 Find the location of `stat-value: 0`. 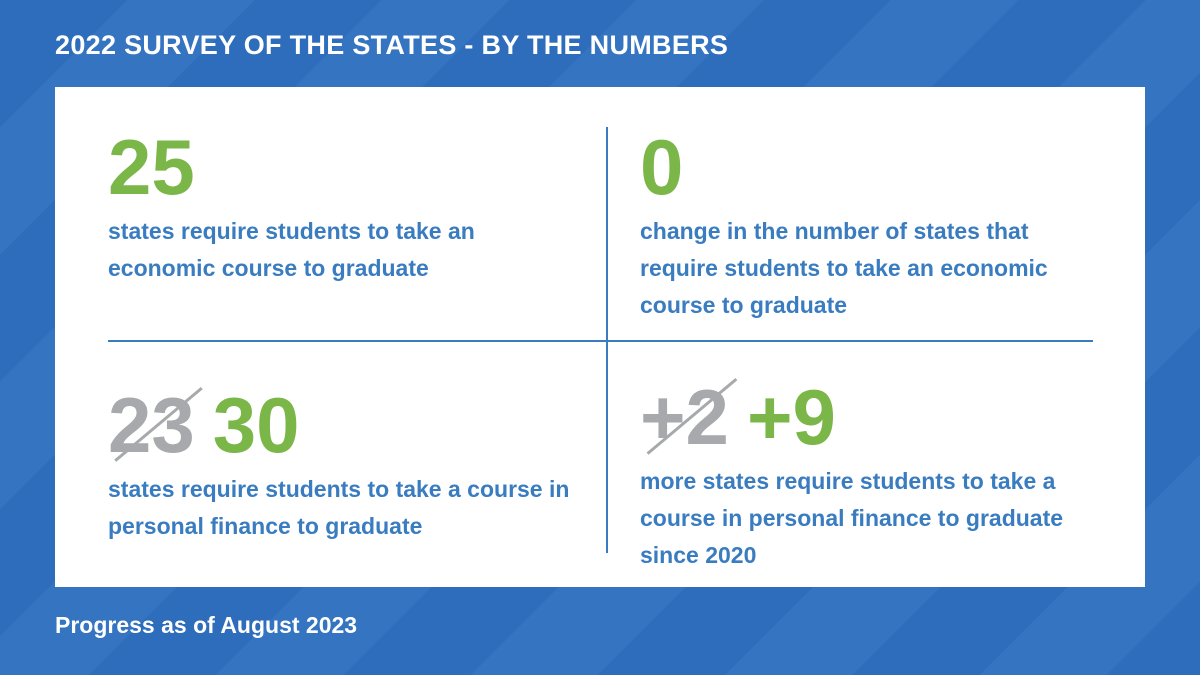

stat-value: 0 is located at coordinates (662, 167).